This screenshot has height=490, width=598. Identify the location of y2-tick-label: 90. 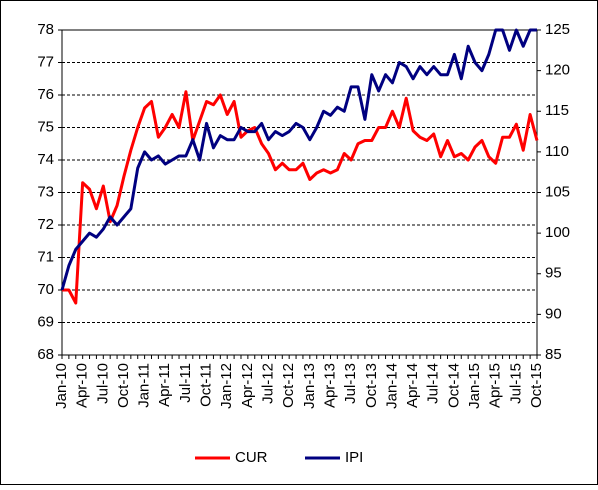
(553, 313).